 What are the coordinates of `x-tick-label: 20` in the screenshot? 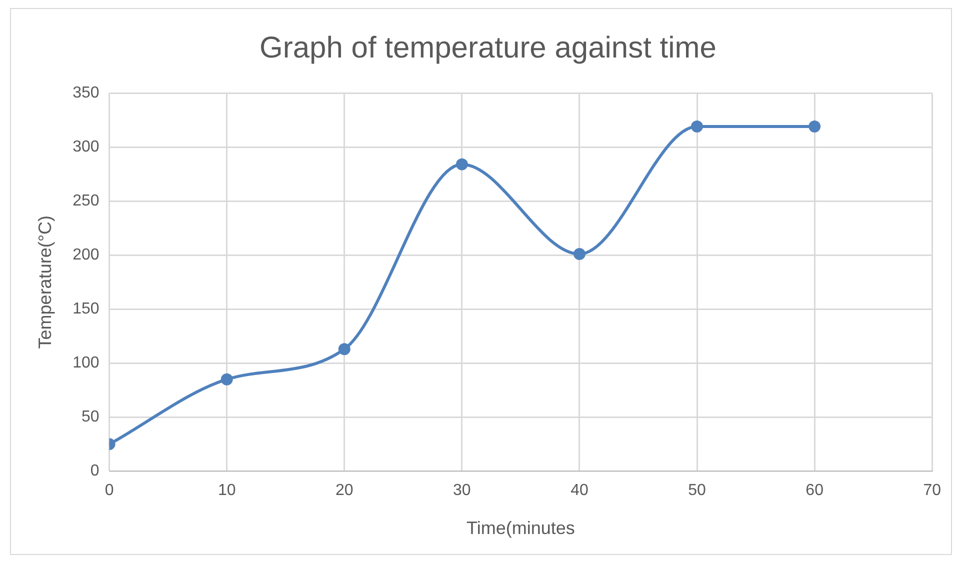 It's located at (344, 491).